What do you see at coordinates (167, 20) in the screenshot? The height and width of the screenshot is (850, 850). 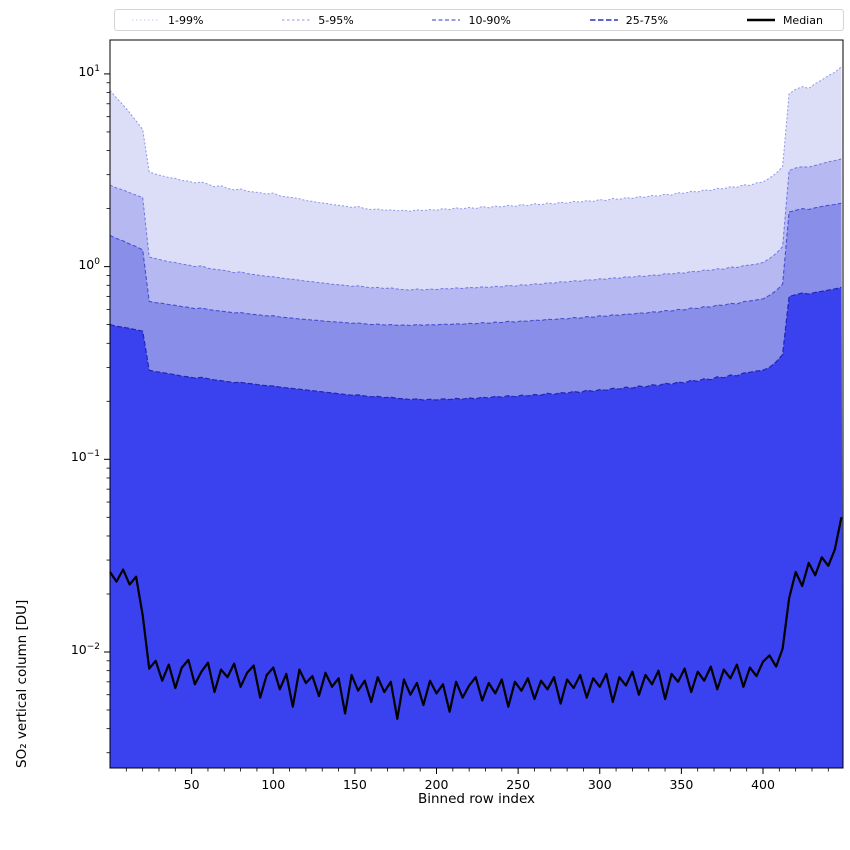 I see `legend-entry-1-99: 1-99%` at bounding box center [167, 20].